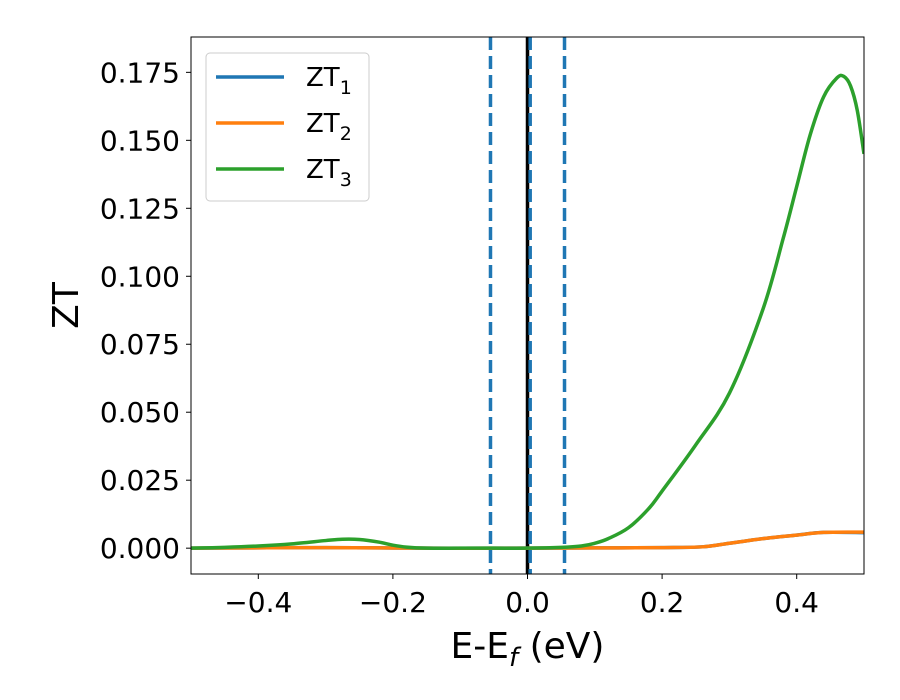  Describe the element at coordinates (140, 140) in the screenshot. I see `y-tick-label: 0.150` at that location.